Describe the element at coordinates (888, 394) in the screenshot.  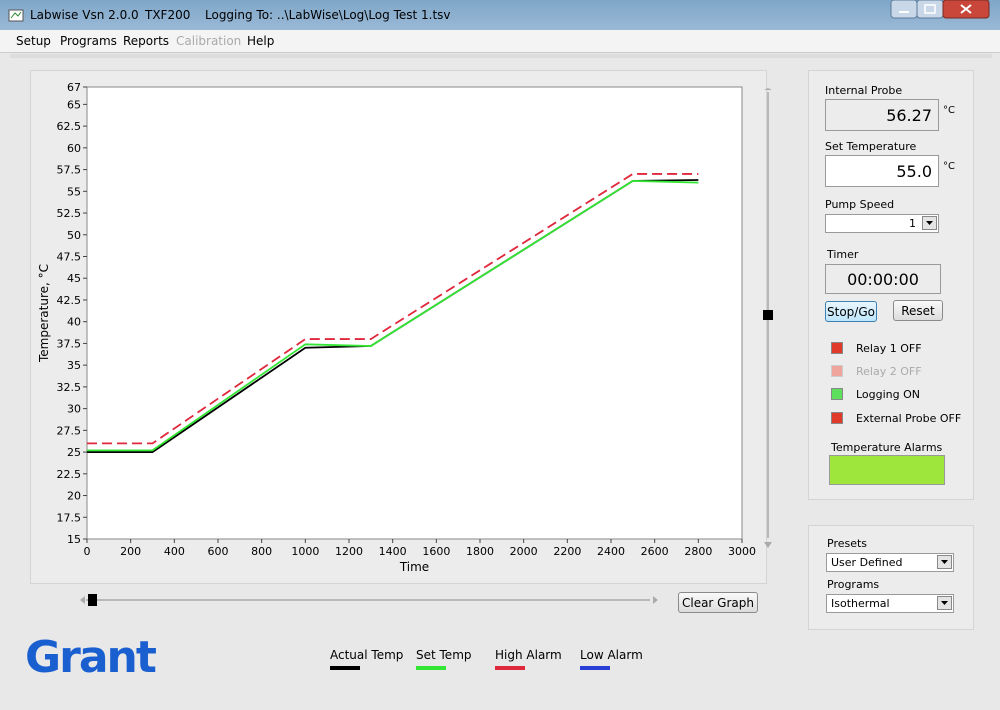
I see `indicator-label: Logging ON` at that location.